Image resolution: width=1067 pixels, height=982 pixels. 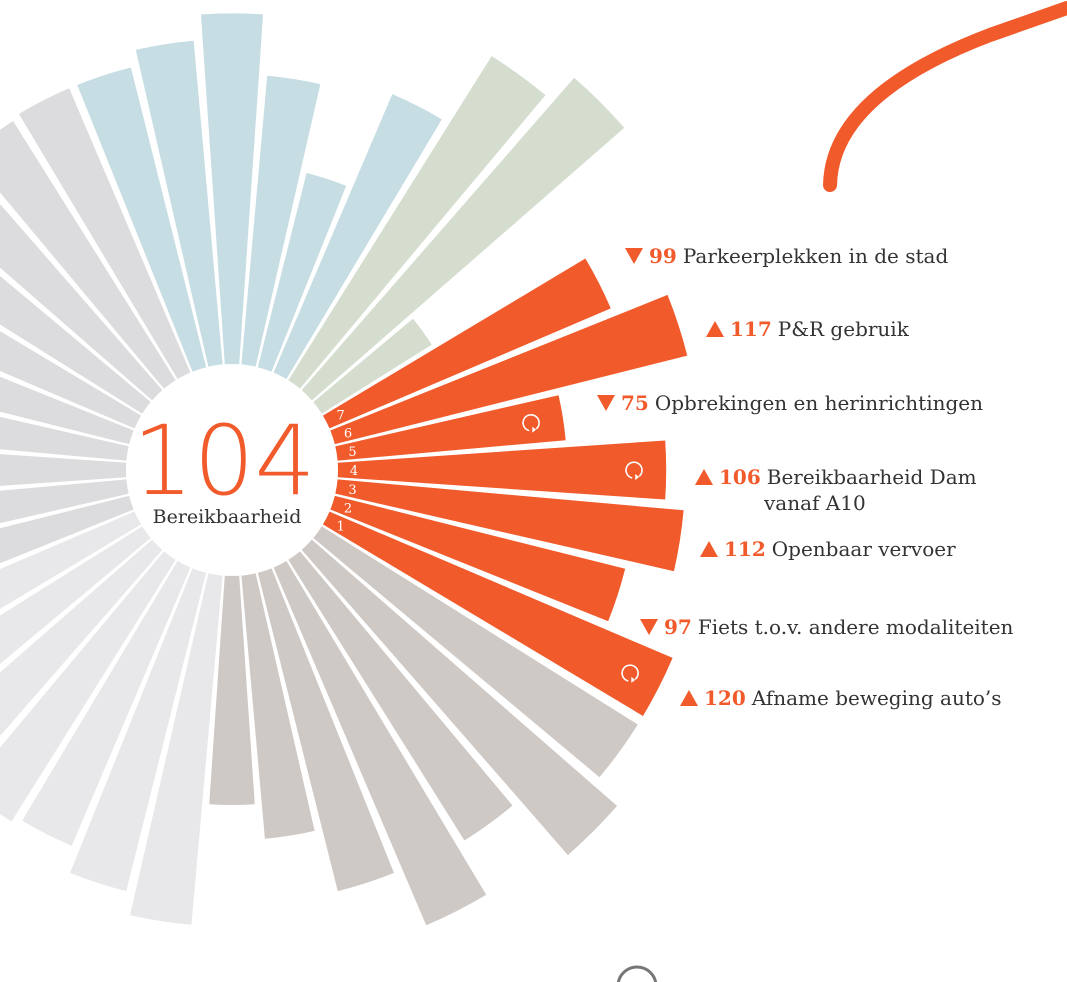 What do you see at coordinates (740, 477) in the screenshot?
I see `item-value: 106` at bounding box center [740, 477].